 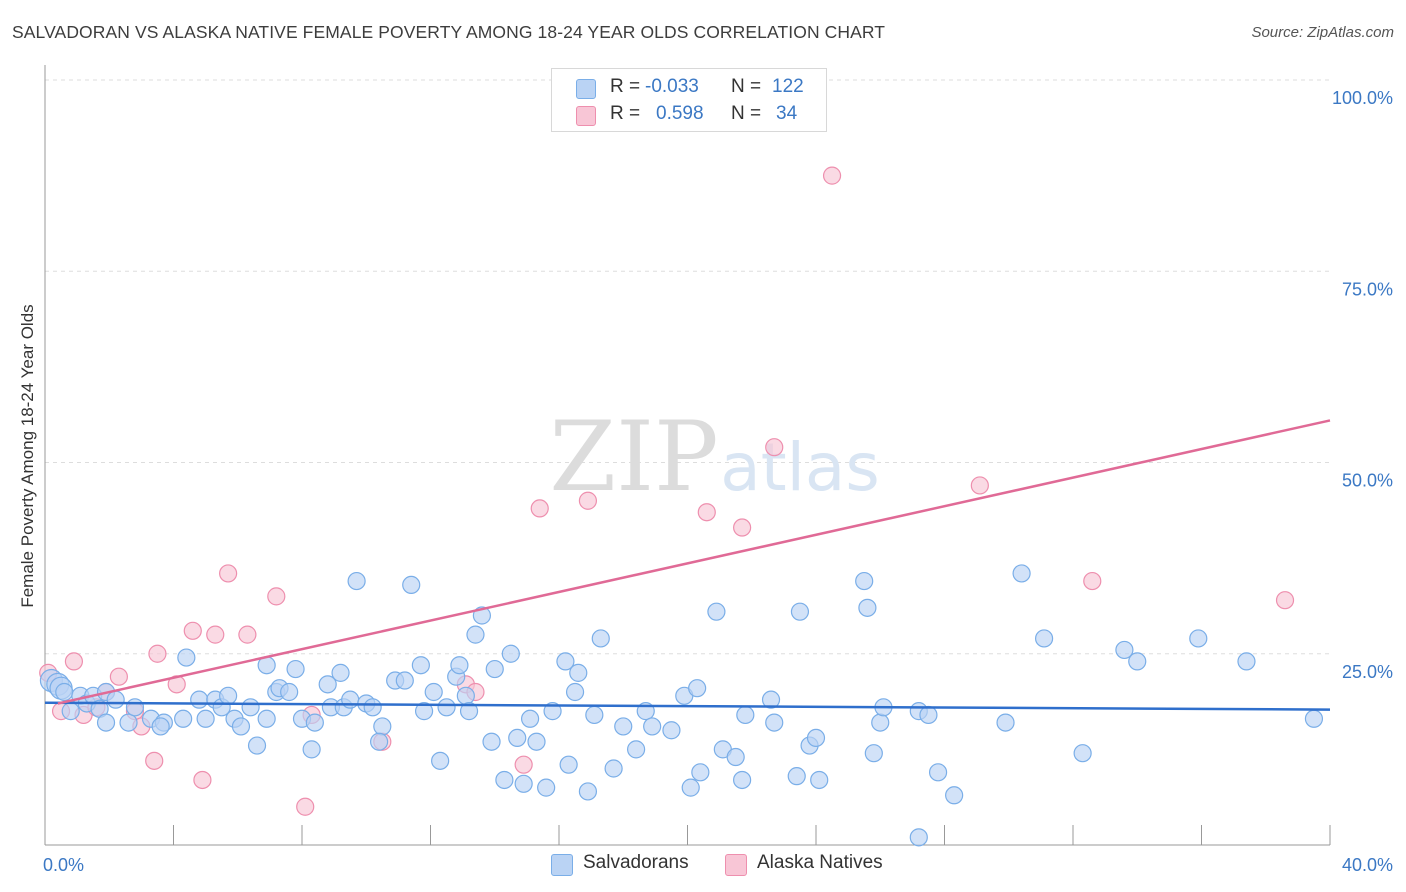 I want to click on y-tick-label: 25.0%, so click(x=1367, y=672).